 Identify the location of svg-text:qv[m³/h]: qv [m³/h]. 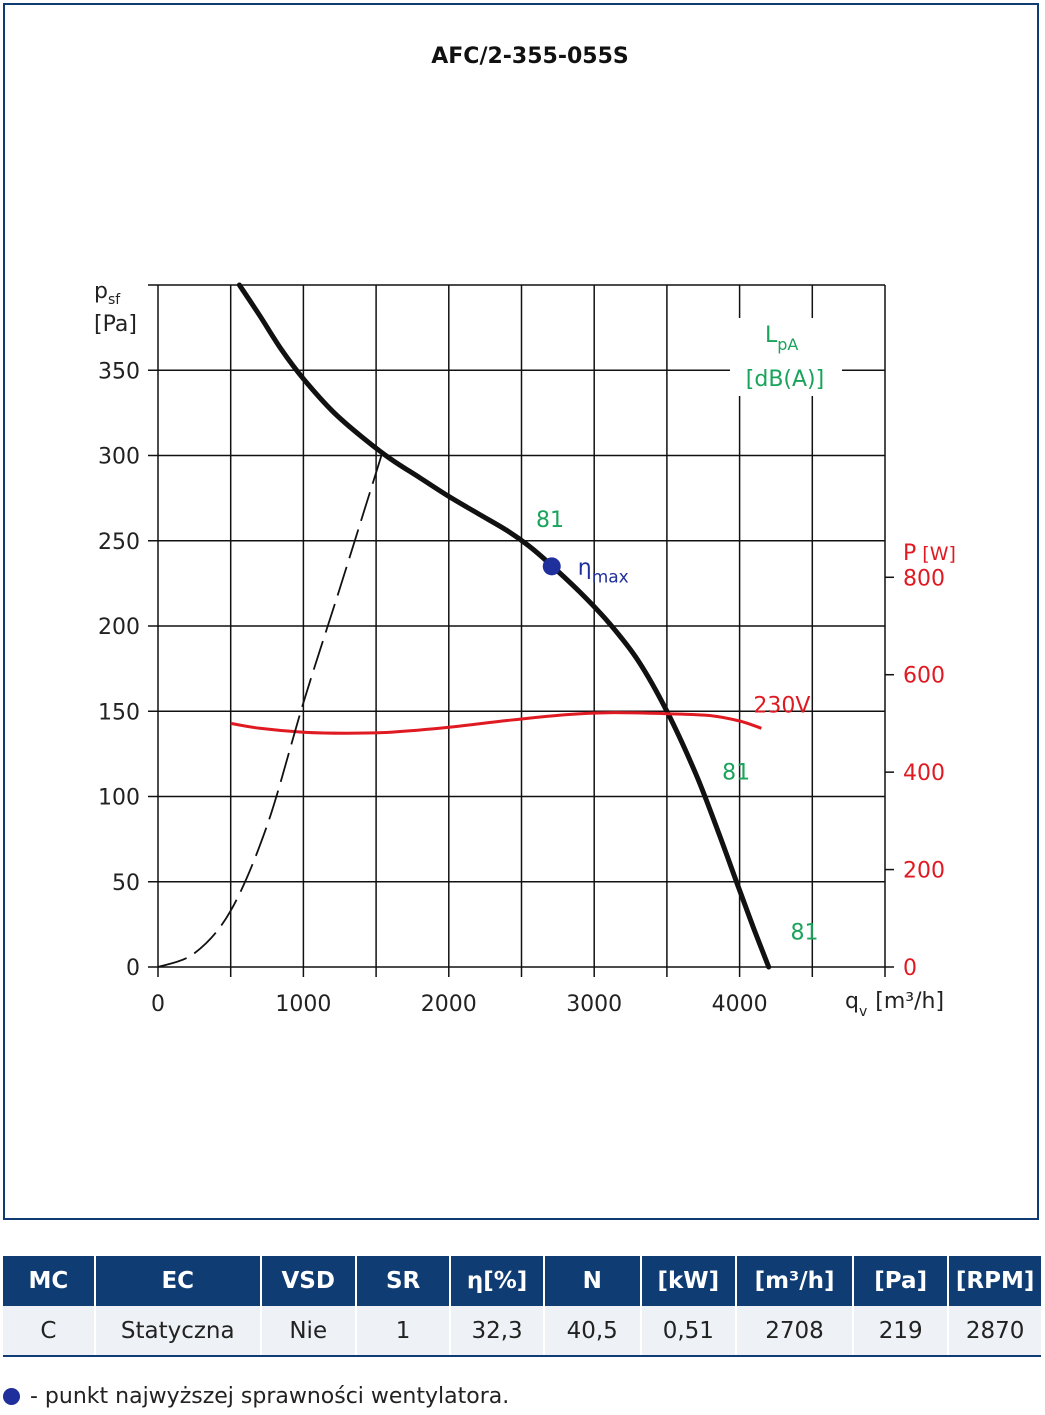
(894, 1004).